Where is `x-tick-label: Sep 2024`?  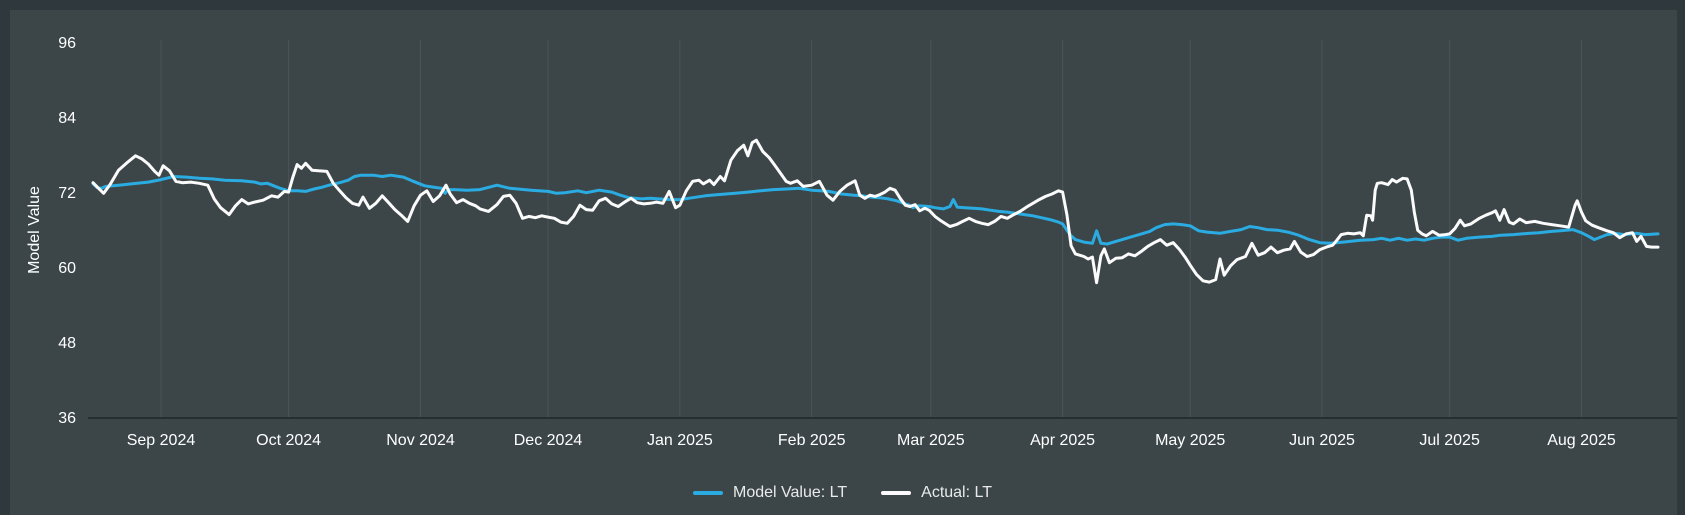 x-tick-label: Sep 2024 is located at coordinates (161, 440).